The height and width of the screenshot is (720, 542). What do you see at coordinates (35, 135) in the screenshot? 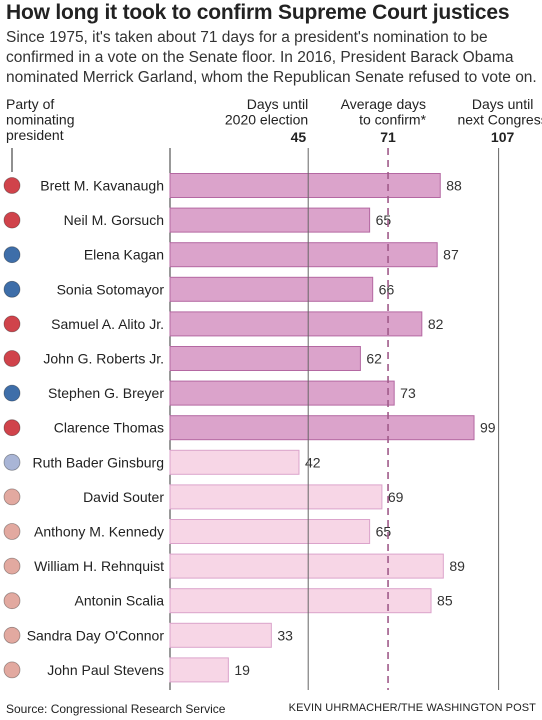
I see `party-header-line: president` at bounding box center [35, 135].